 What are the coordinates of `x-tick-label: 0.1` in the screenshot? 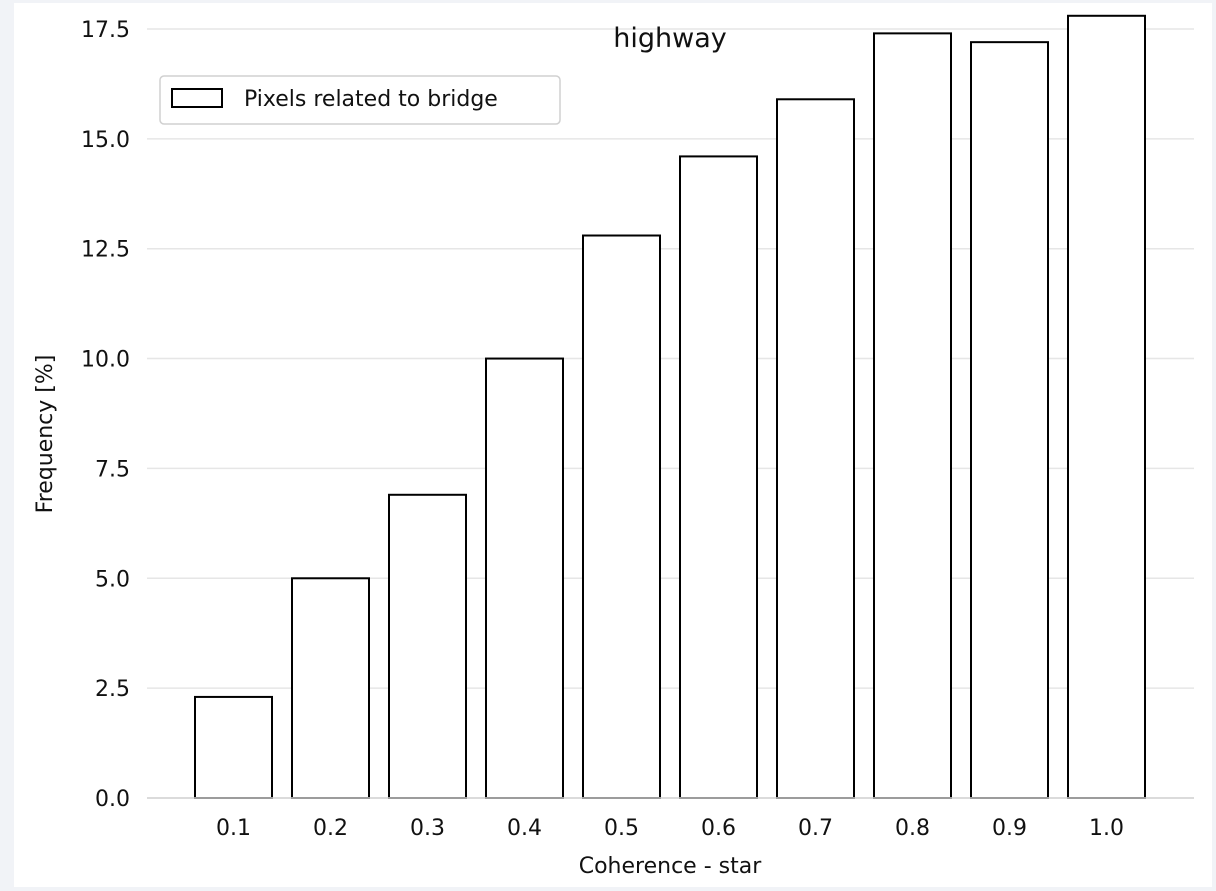 It's located at (233, 828).